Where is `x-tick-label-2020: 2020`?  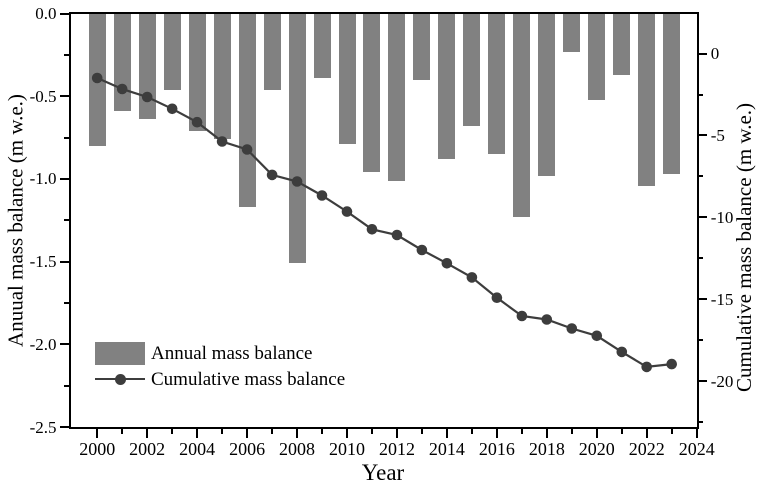
x-tick-label-2020: 2020 is located at coordinates (596, 449).